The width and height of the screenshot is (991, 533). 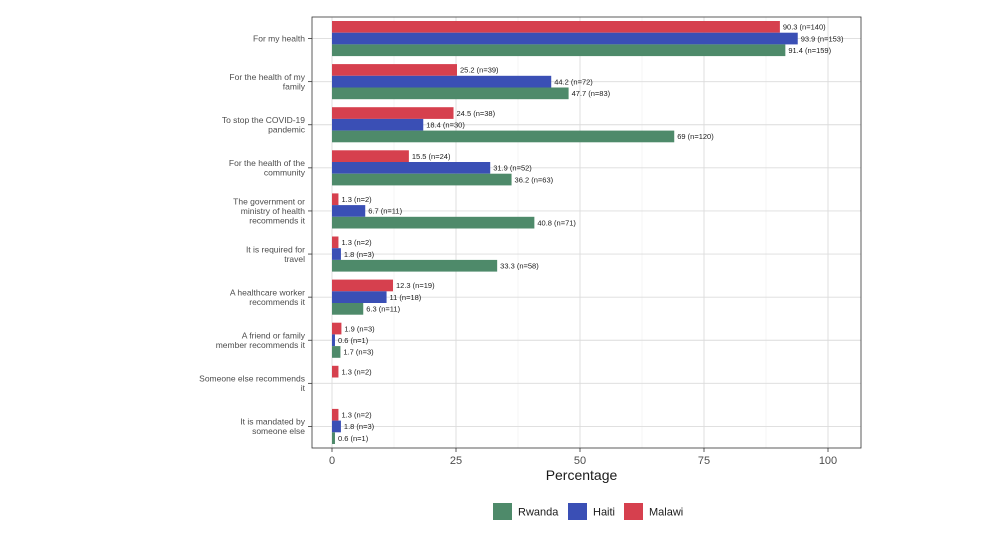 What do you see at coordinates (359, 328) in the screenshot?
I see `data-label: 1.9 (n=3)` at bounding box center [359, 328].